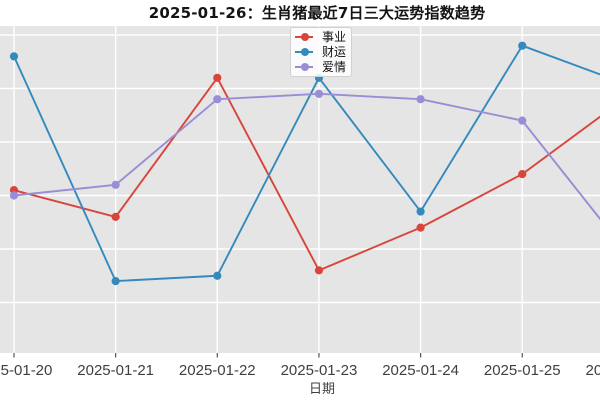 This screenshot has height=400, width=600. Describe the element at coordinates (593, 370) in the screenshot. I see `x-tick-label: 2025-01-26` at that location.